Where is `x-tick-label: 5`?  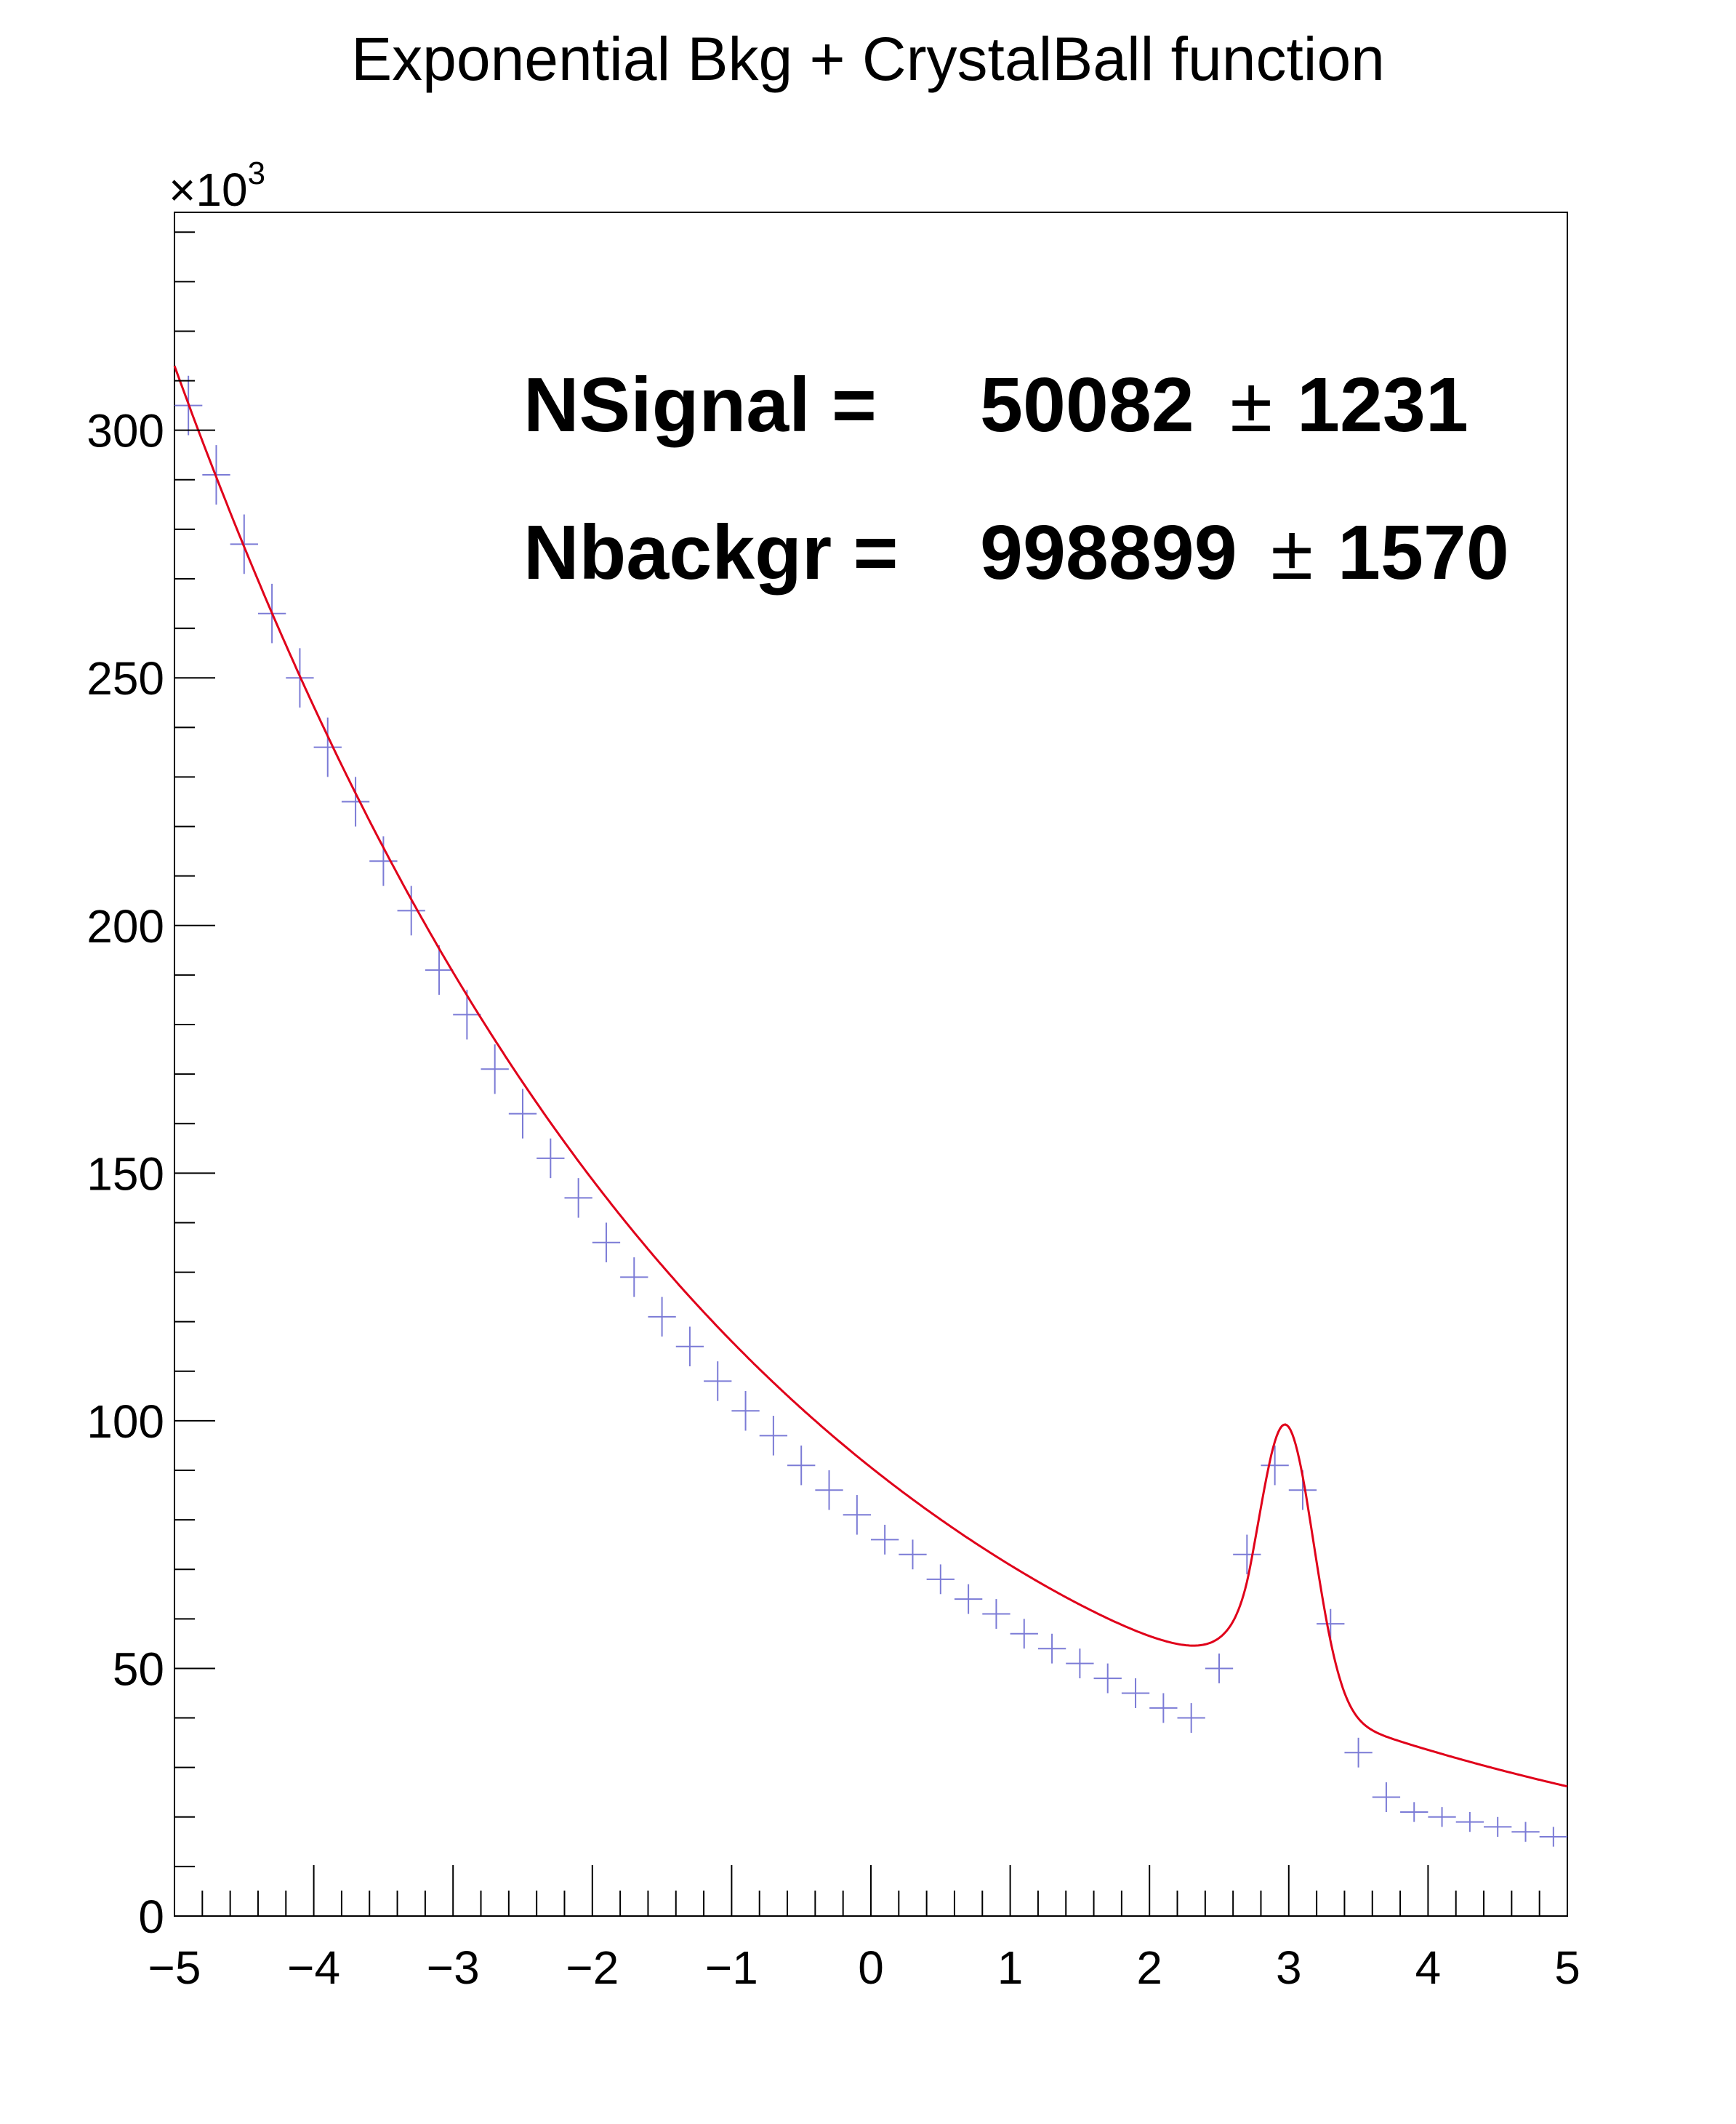
x-tick-label: 5 is located at coordinates (1567, 1968).